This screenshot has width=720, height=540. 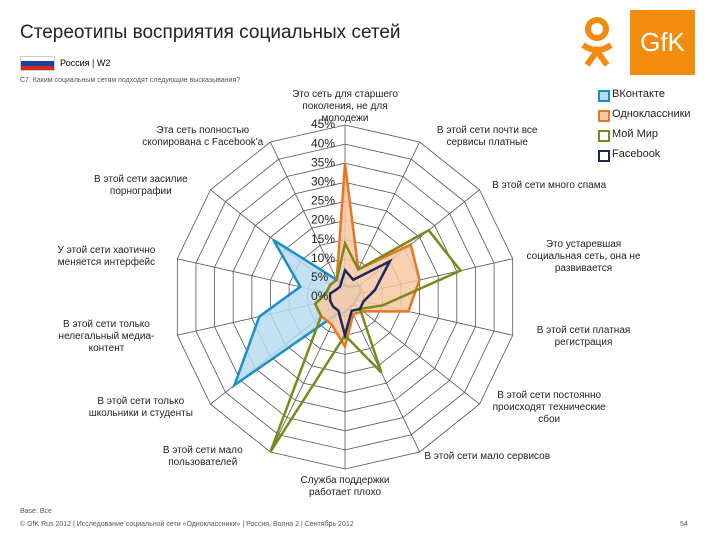 I want to click on category-label: У этой сети хаотично меняется интерфейс, so click(x=106, y=257).